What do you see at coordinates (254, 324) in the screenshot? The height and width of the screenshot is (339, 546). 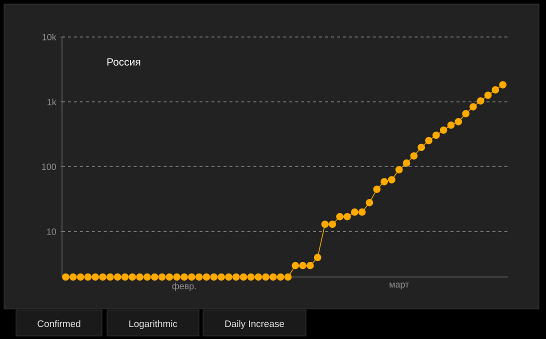 I see `text: Daily Increase` at bounding box center [254, 324].